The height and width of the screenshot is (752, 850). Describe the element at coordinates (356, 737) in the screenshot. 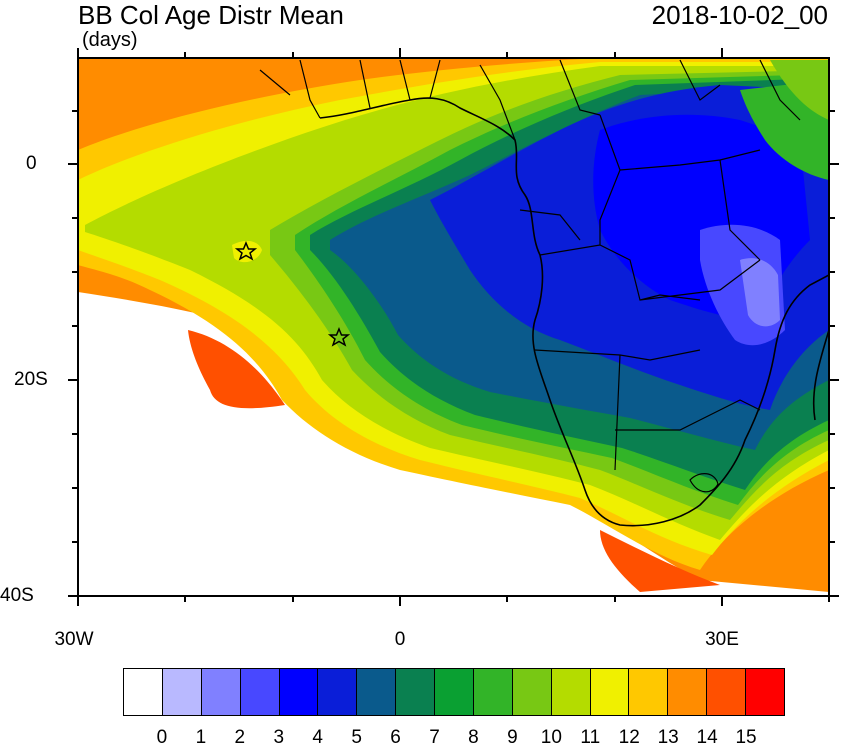

I see `colorbar-label-5: 5` at that location.